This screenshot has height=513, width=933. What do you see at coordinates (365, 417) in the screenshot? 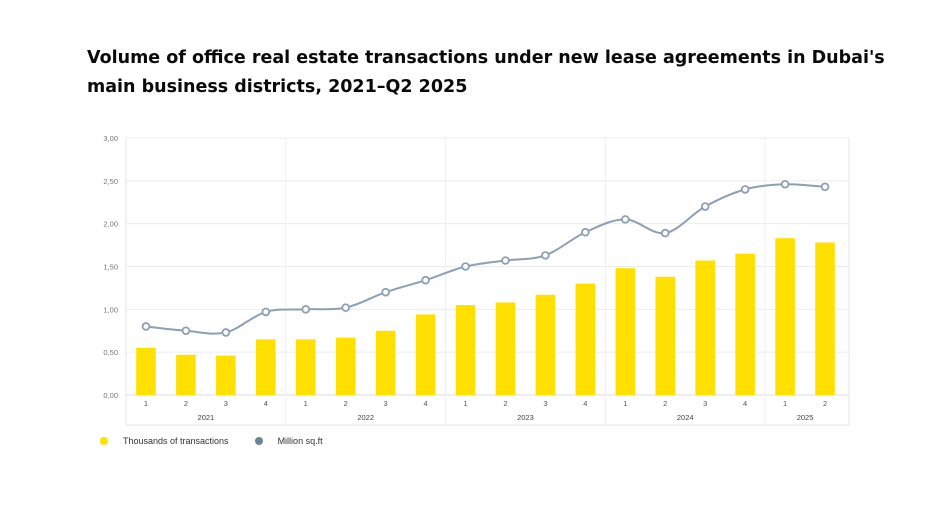
I see `year-label: 2022` at bounding box center [365, 417].